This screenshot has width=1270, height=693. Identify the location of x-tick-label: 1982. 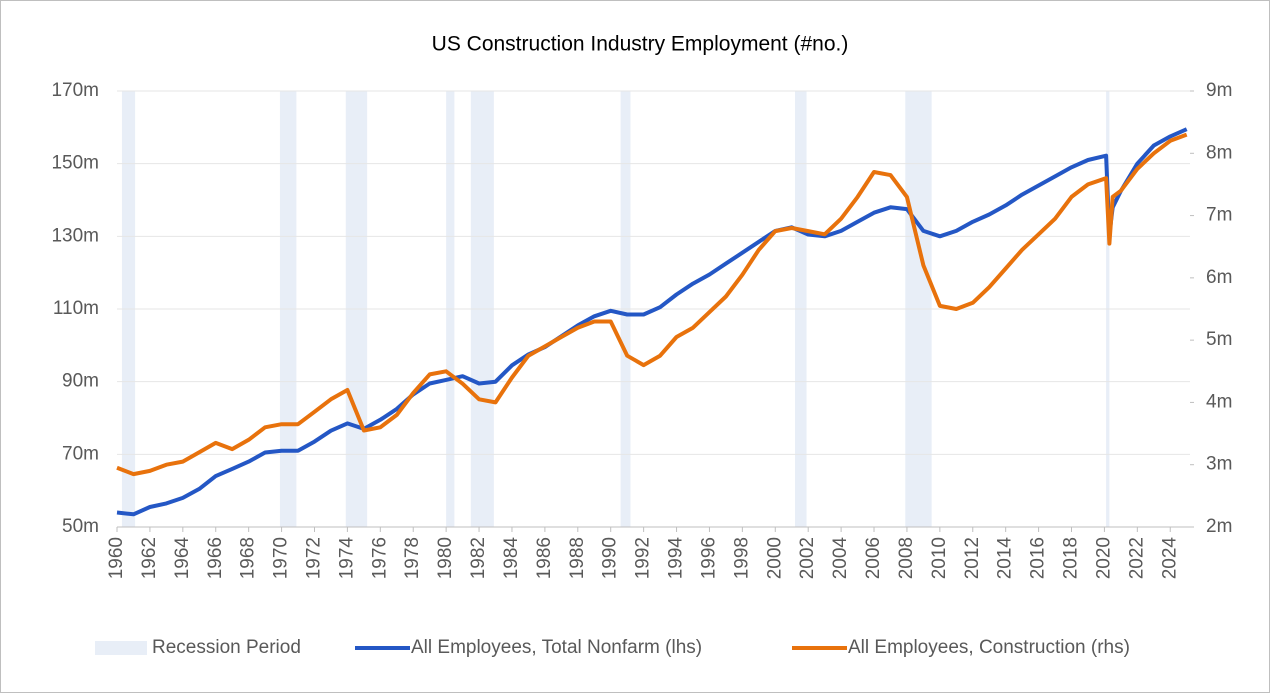
(478, 558).